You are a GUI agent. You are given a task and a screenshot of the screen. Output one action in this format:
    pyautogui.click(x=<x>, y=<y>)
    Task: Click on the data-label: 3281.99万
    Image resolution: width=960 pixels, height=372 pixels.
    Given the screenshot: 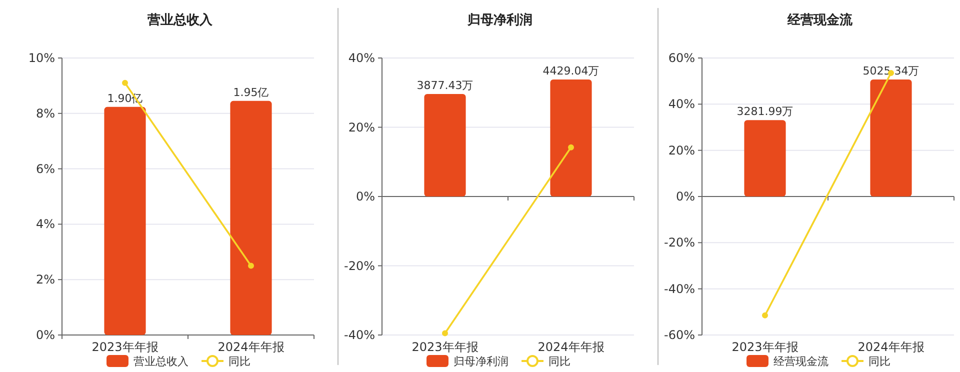 What is the action you would take?
    pyautogui.click(x=765, y=111)
    